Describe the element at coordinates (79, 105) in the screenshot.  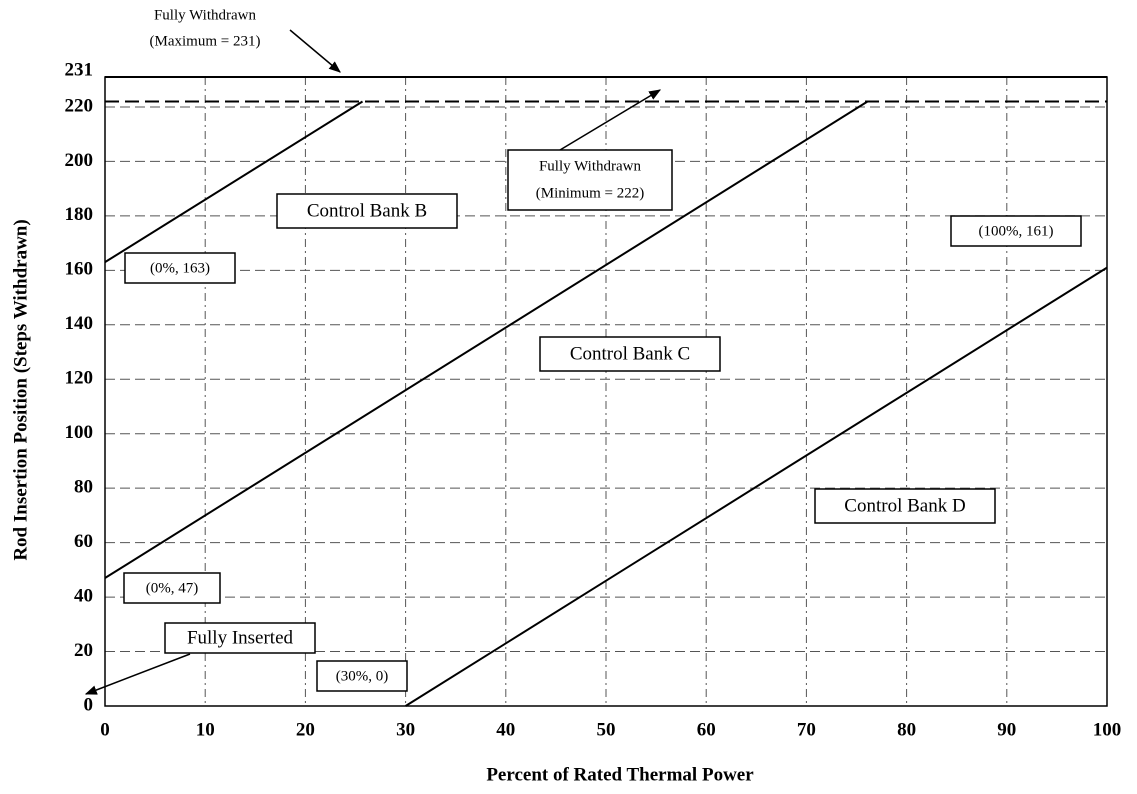
I see `y-tick-label: 220` at that location.